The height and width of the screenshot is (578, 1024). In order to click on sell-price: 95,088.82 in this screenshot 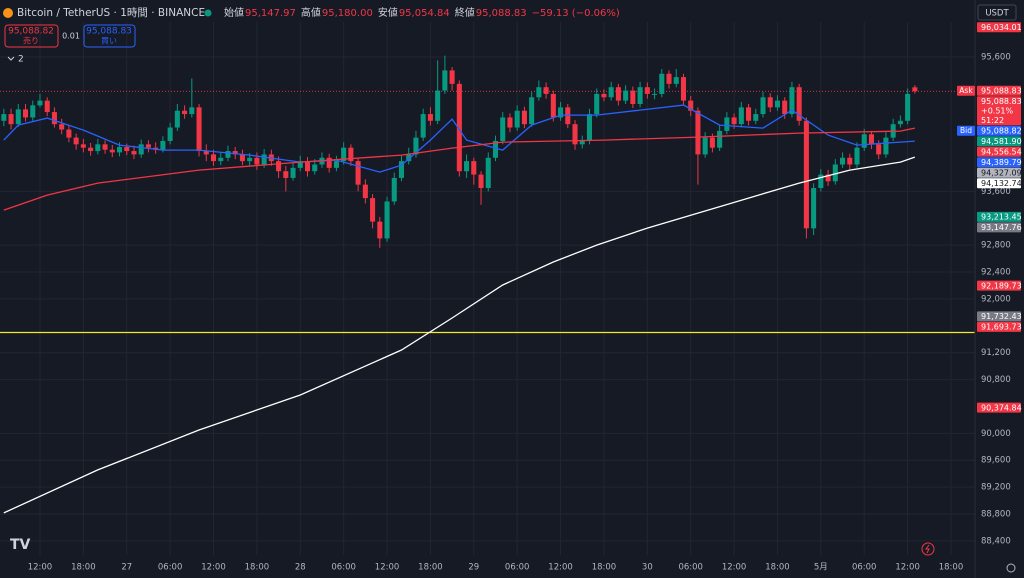, I will do `click(31, 32)`.